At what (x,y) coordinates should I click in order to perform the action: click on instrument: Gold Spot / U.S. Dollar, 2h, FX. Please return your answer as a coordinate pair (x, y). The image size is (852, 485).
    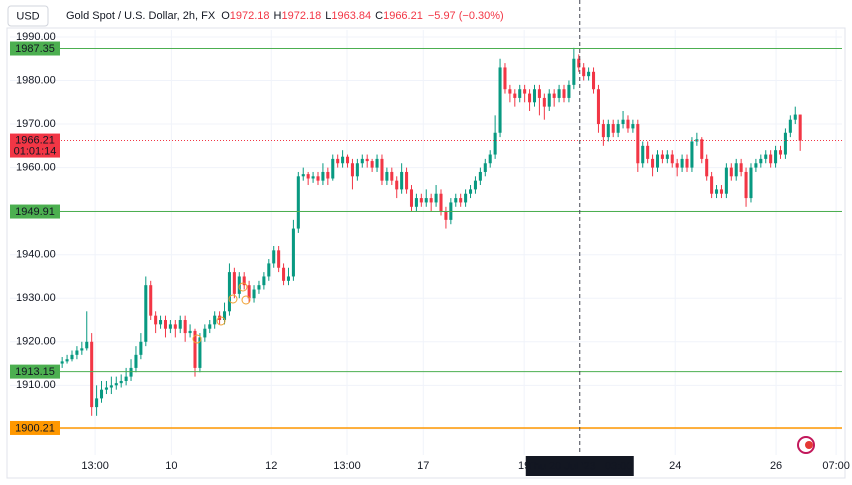
    Looking at the image, I should click on (141, 16).